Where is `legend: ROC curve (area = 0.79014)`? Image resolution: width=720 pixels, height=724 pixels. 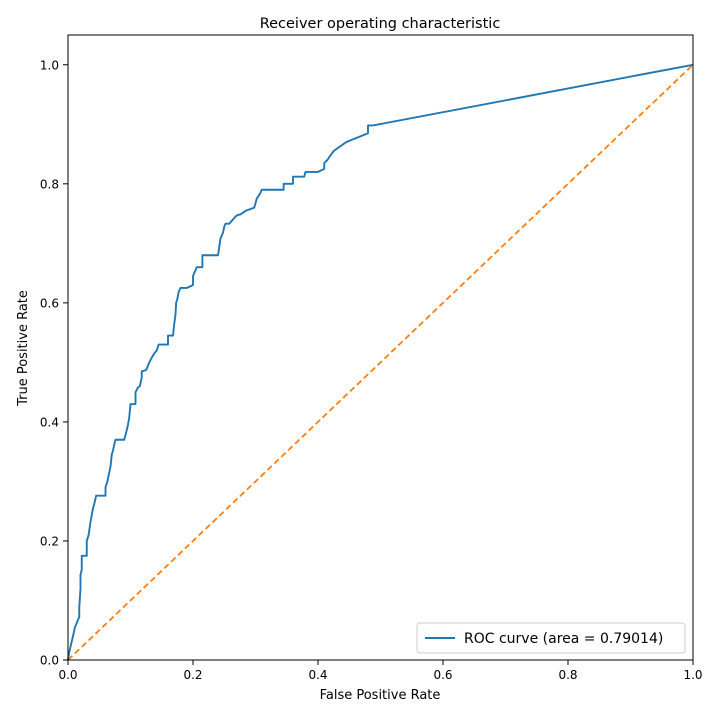
legend: ROC curve (area = 0.79014) is located at coordinates (551, 638).